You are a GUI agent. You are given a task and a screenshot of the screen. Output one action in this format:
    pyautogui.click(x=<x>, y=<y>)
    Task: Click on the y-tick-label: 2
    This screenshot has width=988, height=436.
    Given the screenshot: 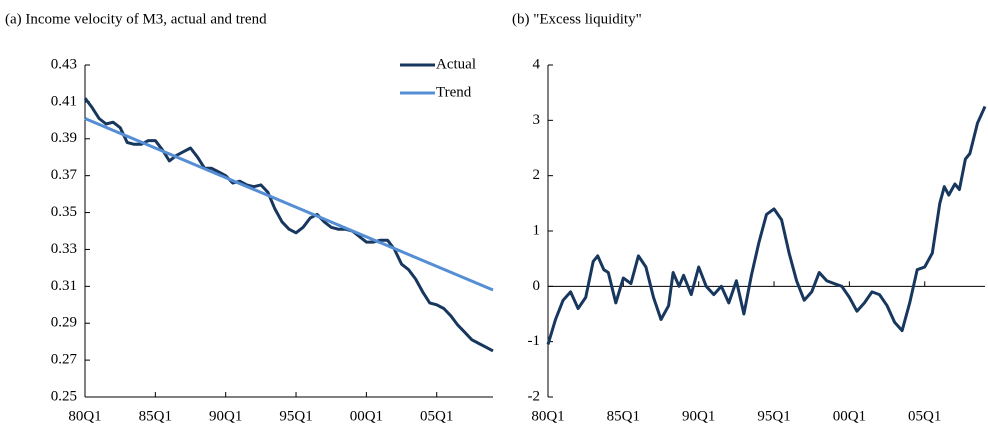 What is the action you would take?
    pyautogui.click(x=537, y=175)
    